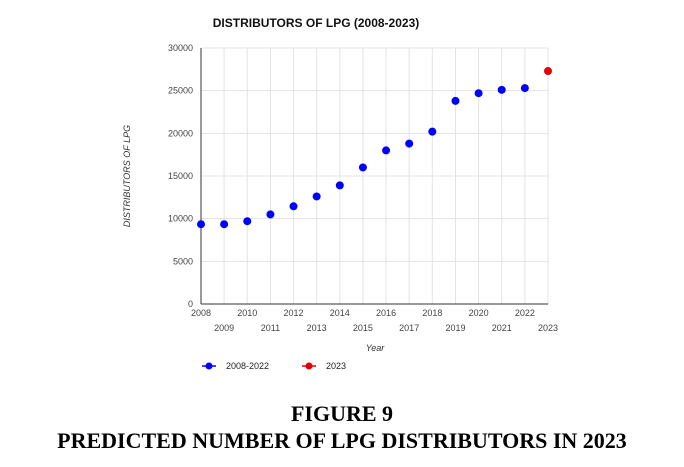 The height and width of the screenshot is (467, 684). What do you see at coordinates (548, 328) in the screenshot?
I see `x-tick-label: 2023` at bounding box center [548, 328].